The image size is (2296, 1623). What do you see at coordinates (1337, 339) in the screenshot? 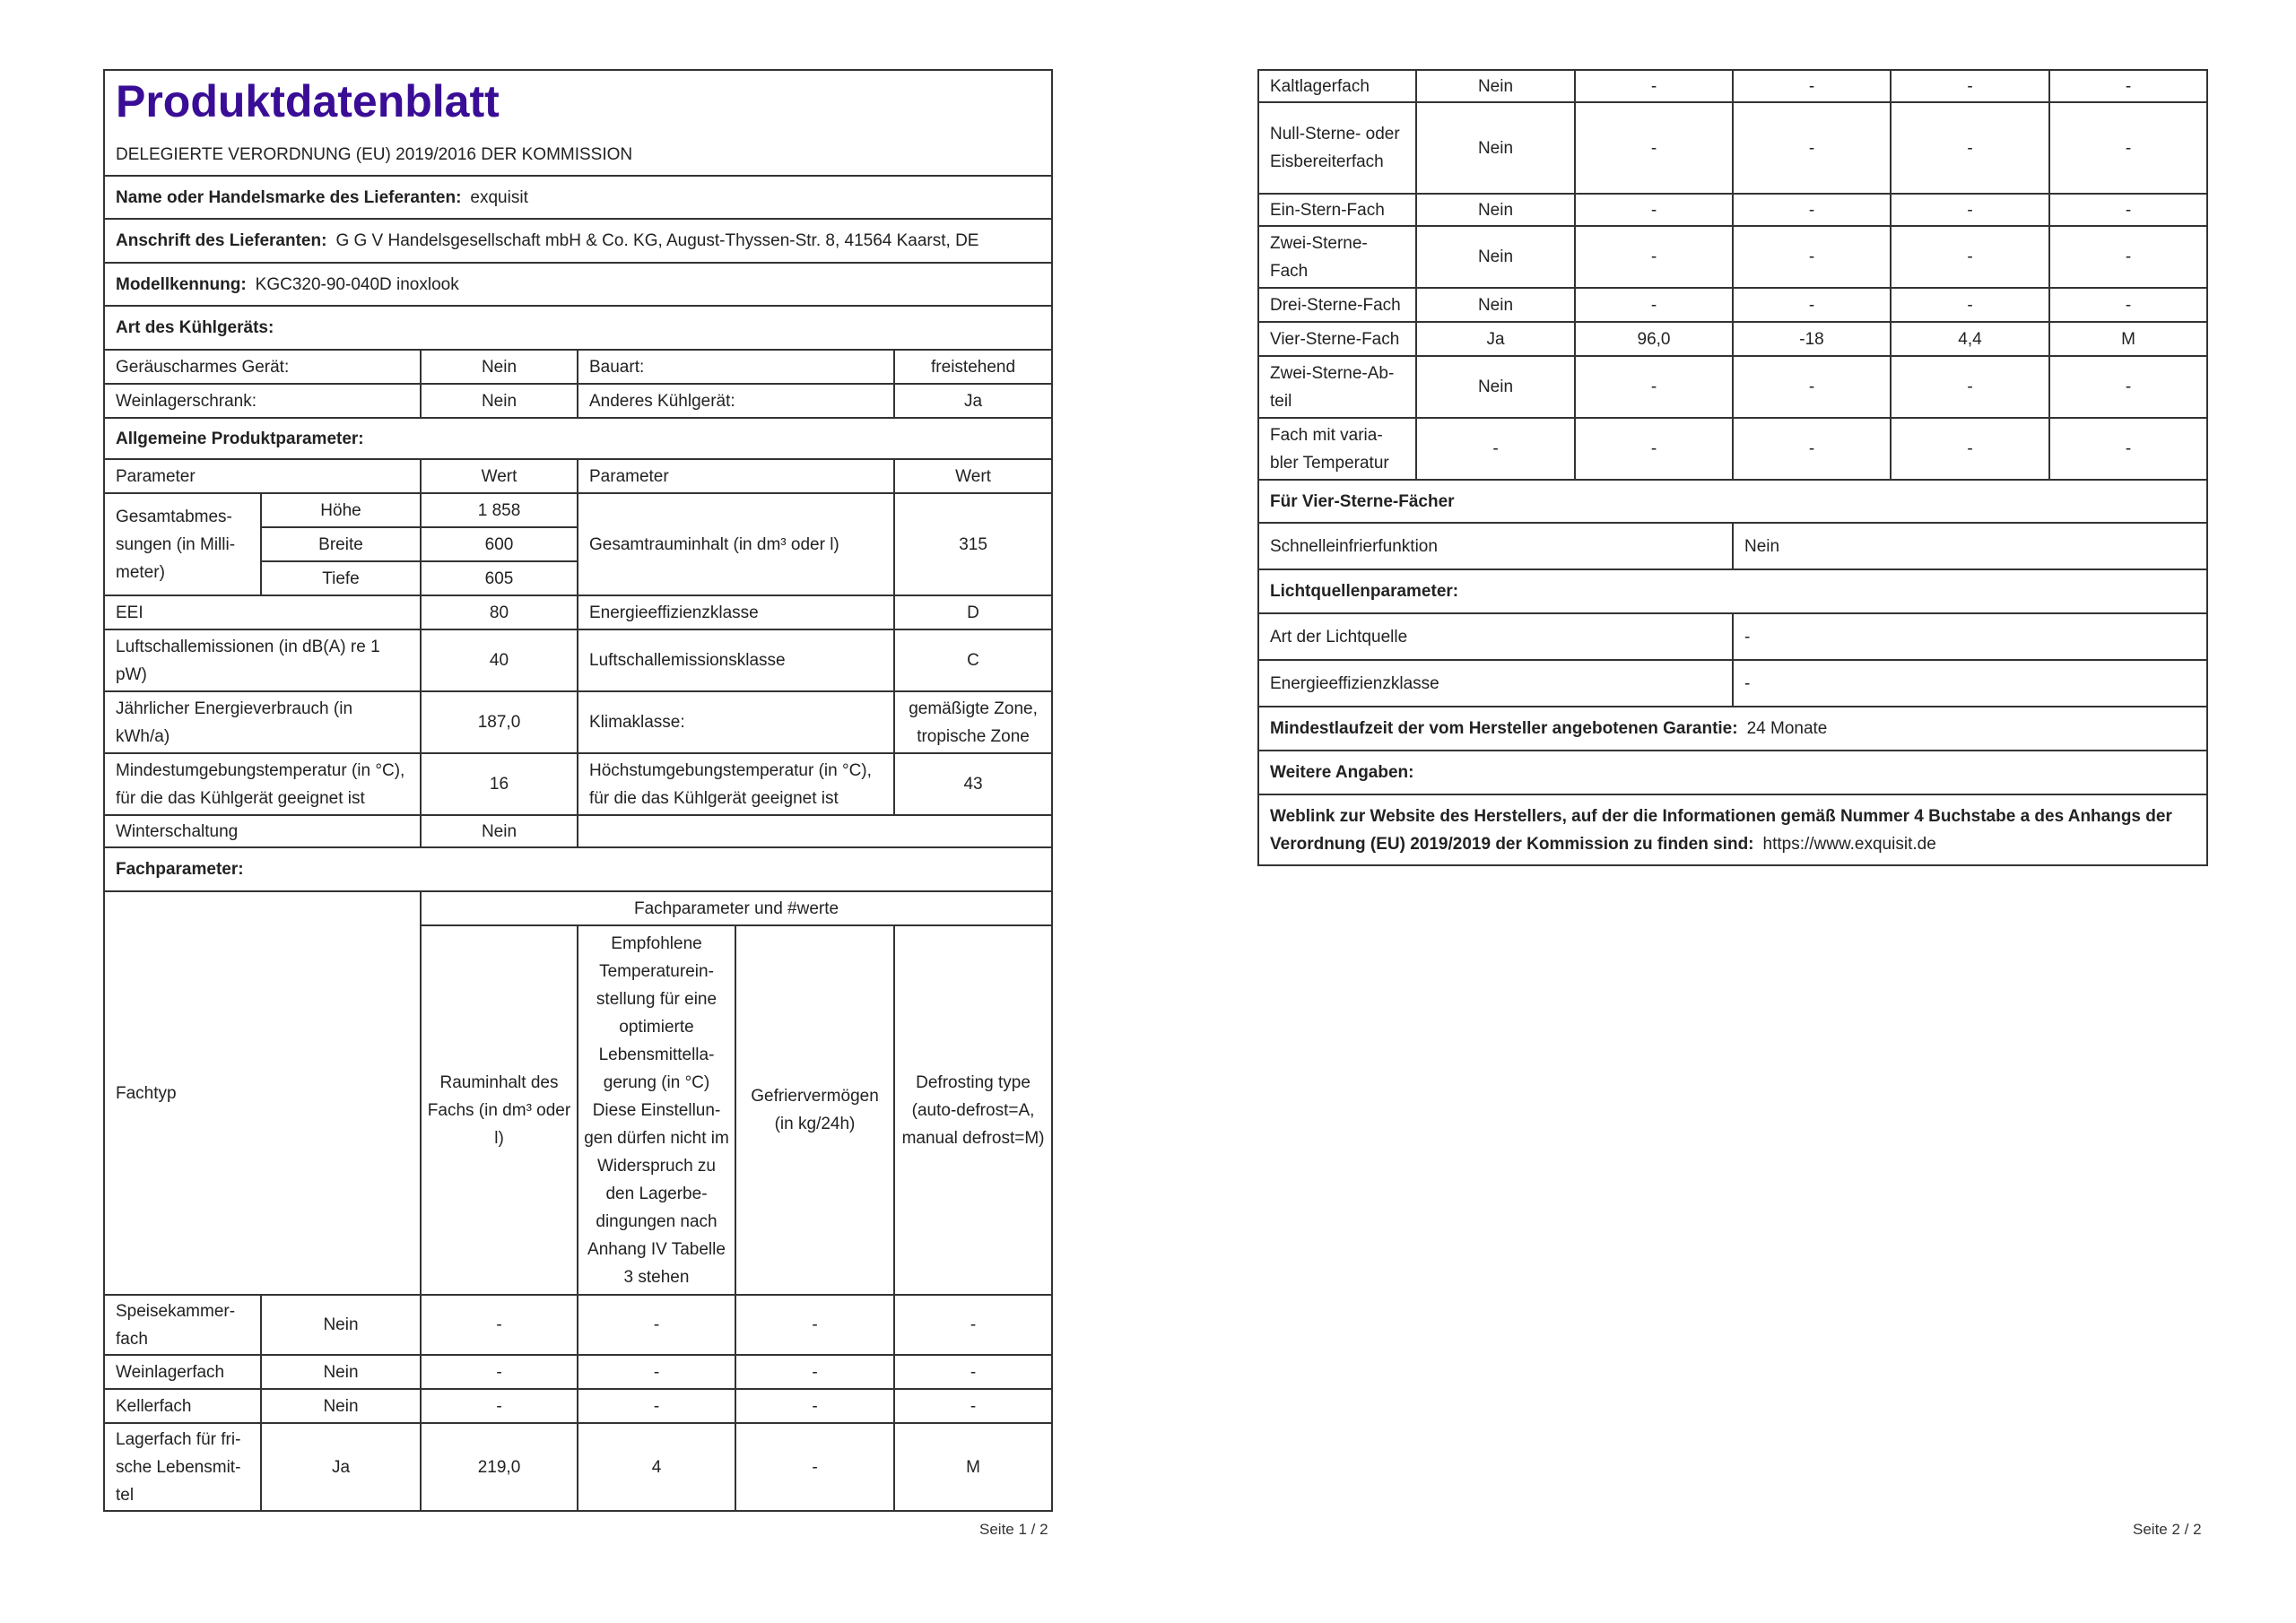
I see `compartment-name: Vier-Sterne-Fach` at bounding box center [1337, 339].